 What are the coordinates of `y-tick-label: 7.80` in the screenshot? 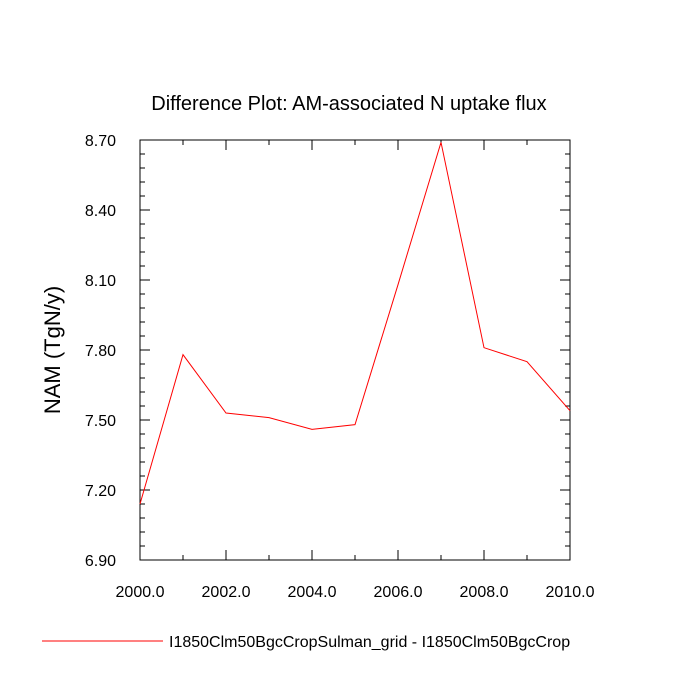 It's located at (100, 351).